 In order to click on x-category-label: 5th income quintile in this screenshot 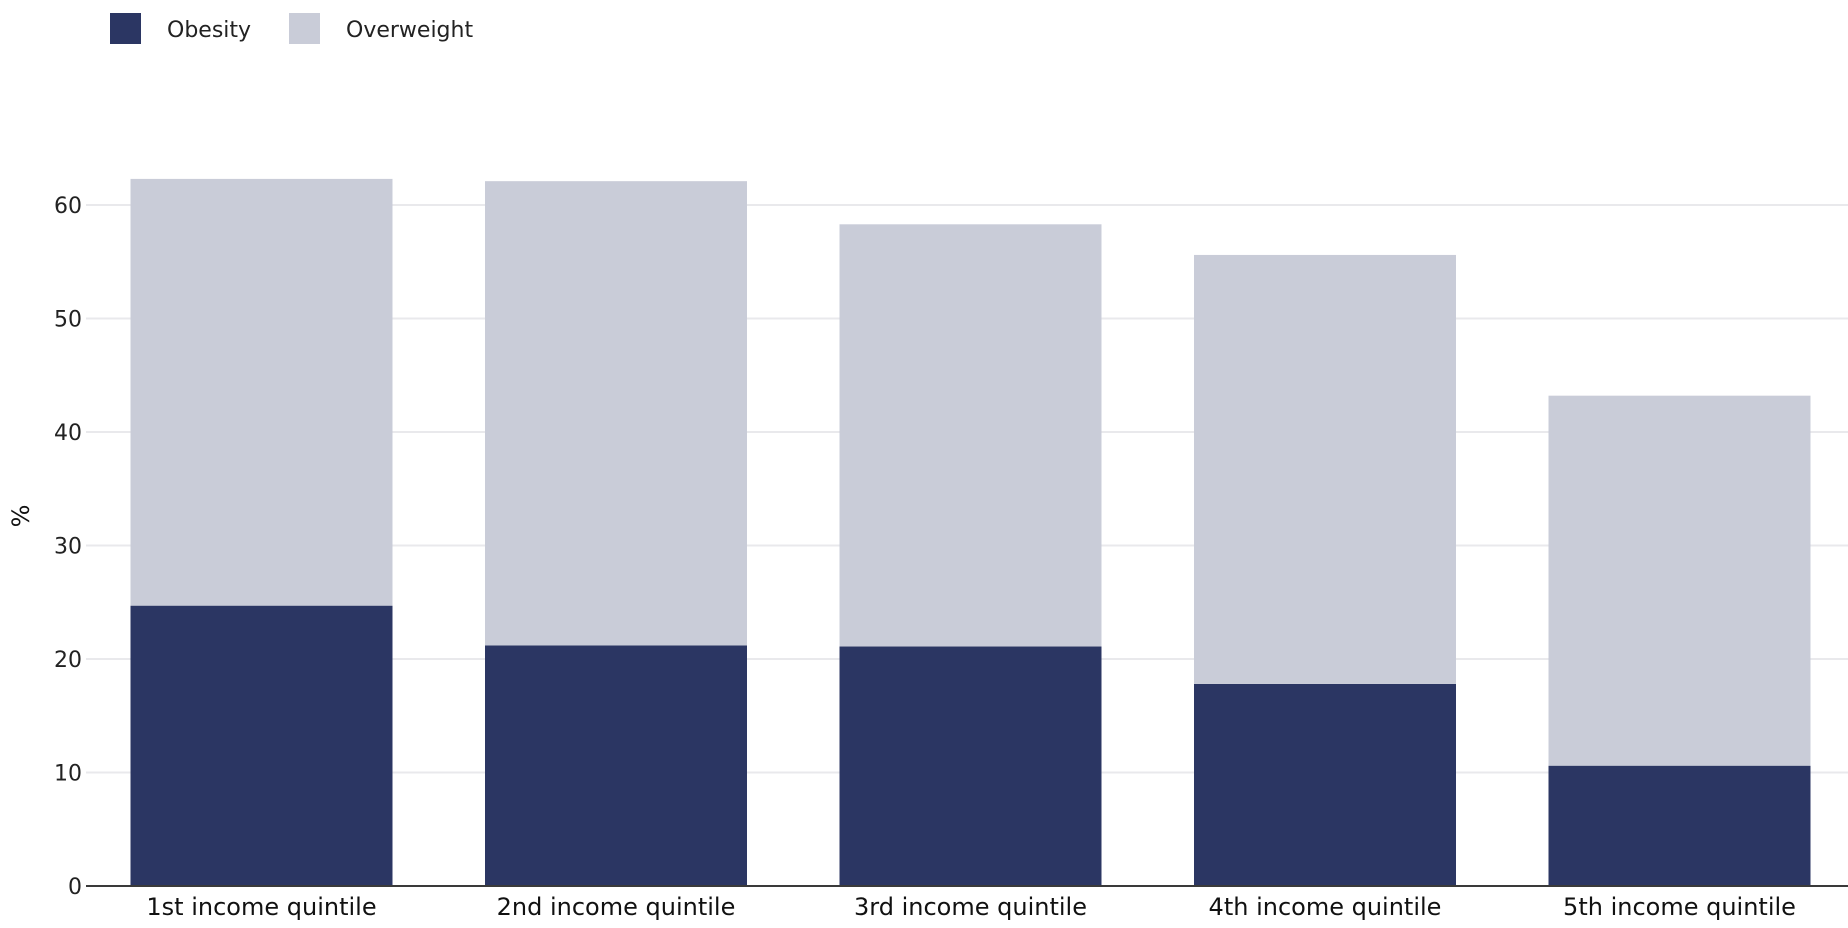, I will do `click(1679, 907)`.